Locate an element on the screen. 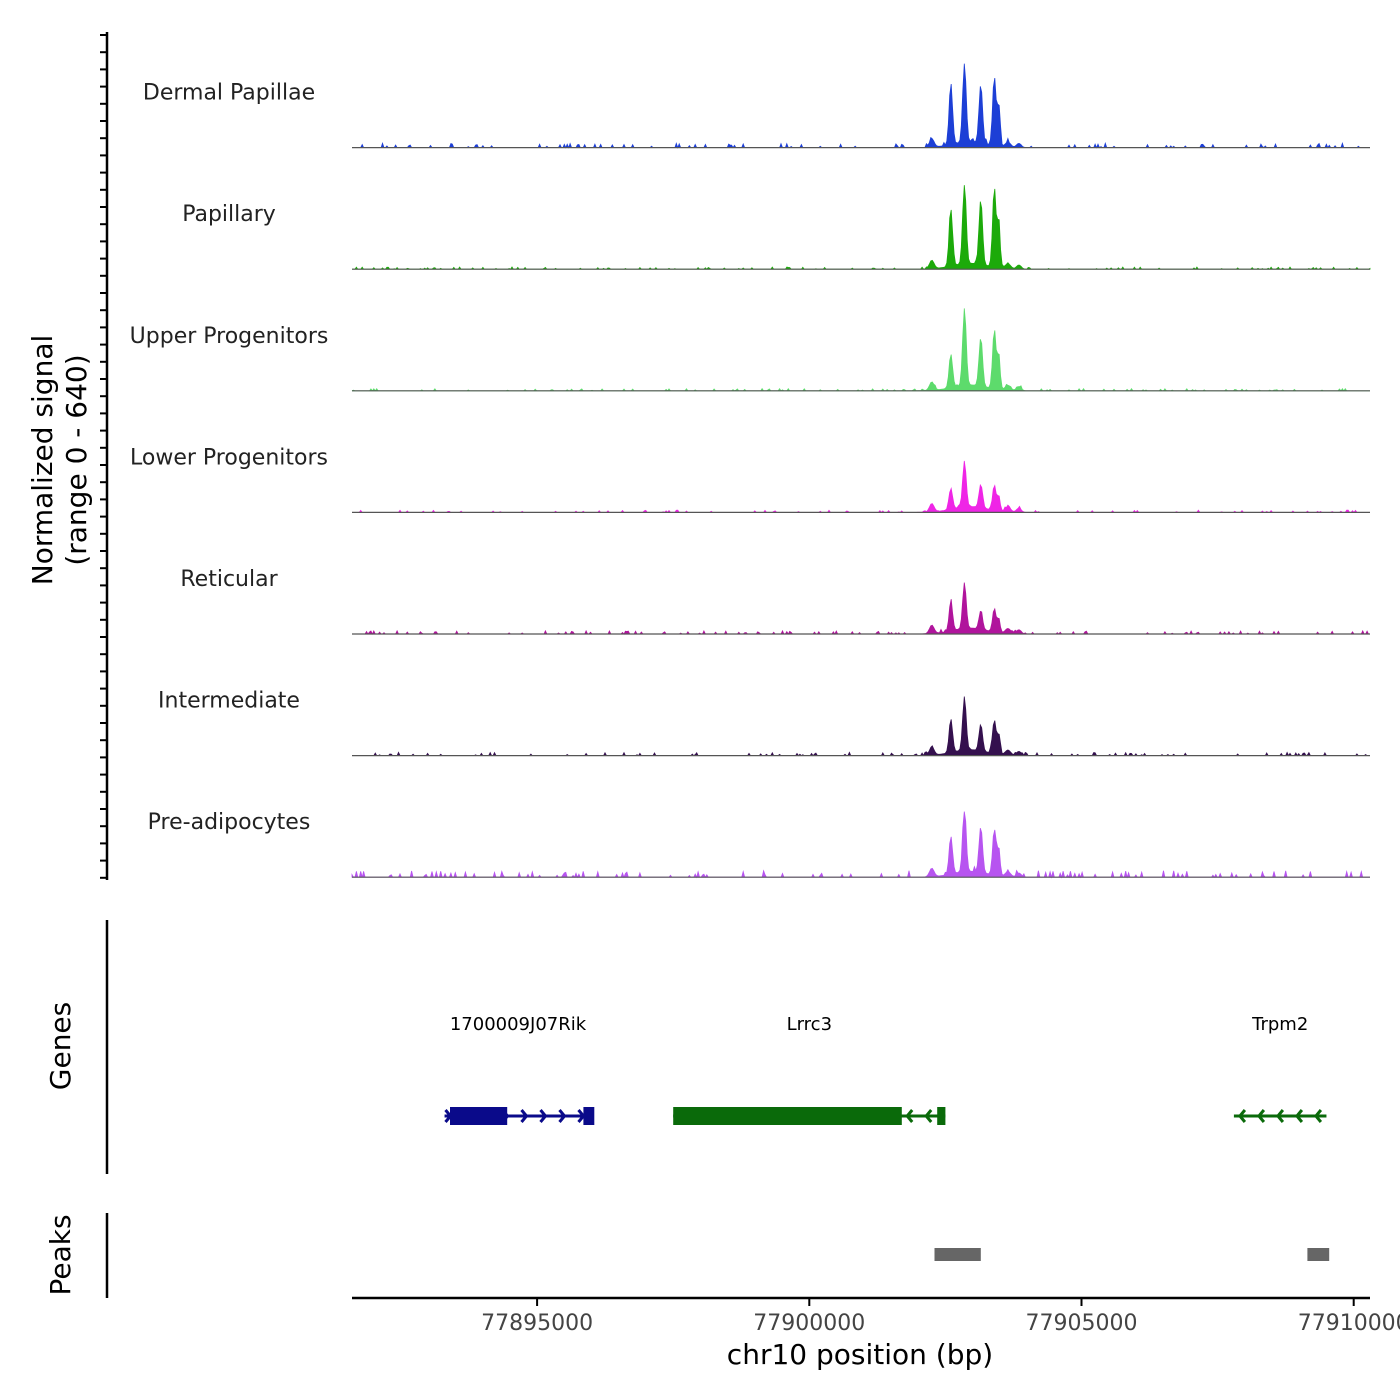 The image size is (1400, 1400). coverage-y-ticks is located at coordinates (103, 456).